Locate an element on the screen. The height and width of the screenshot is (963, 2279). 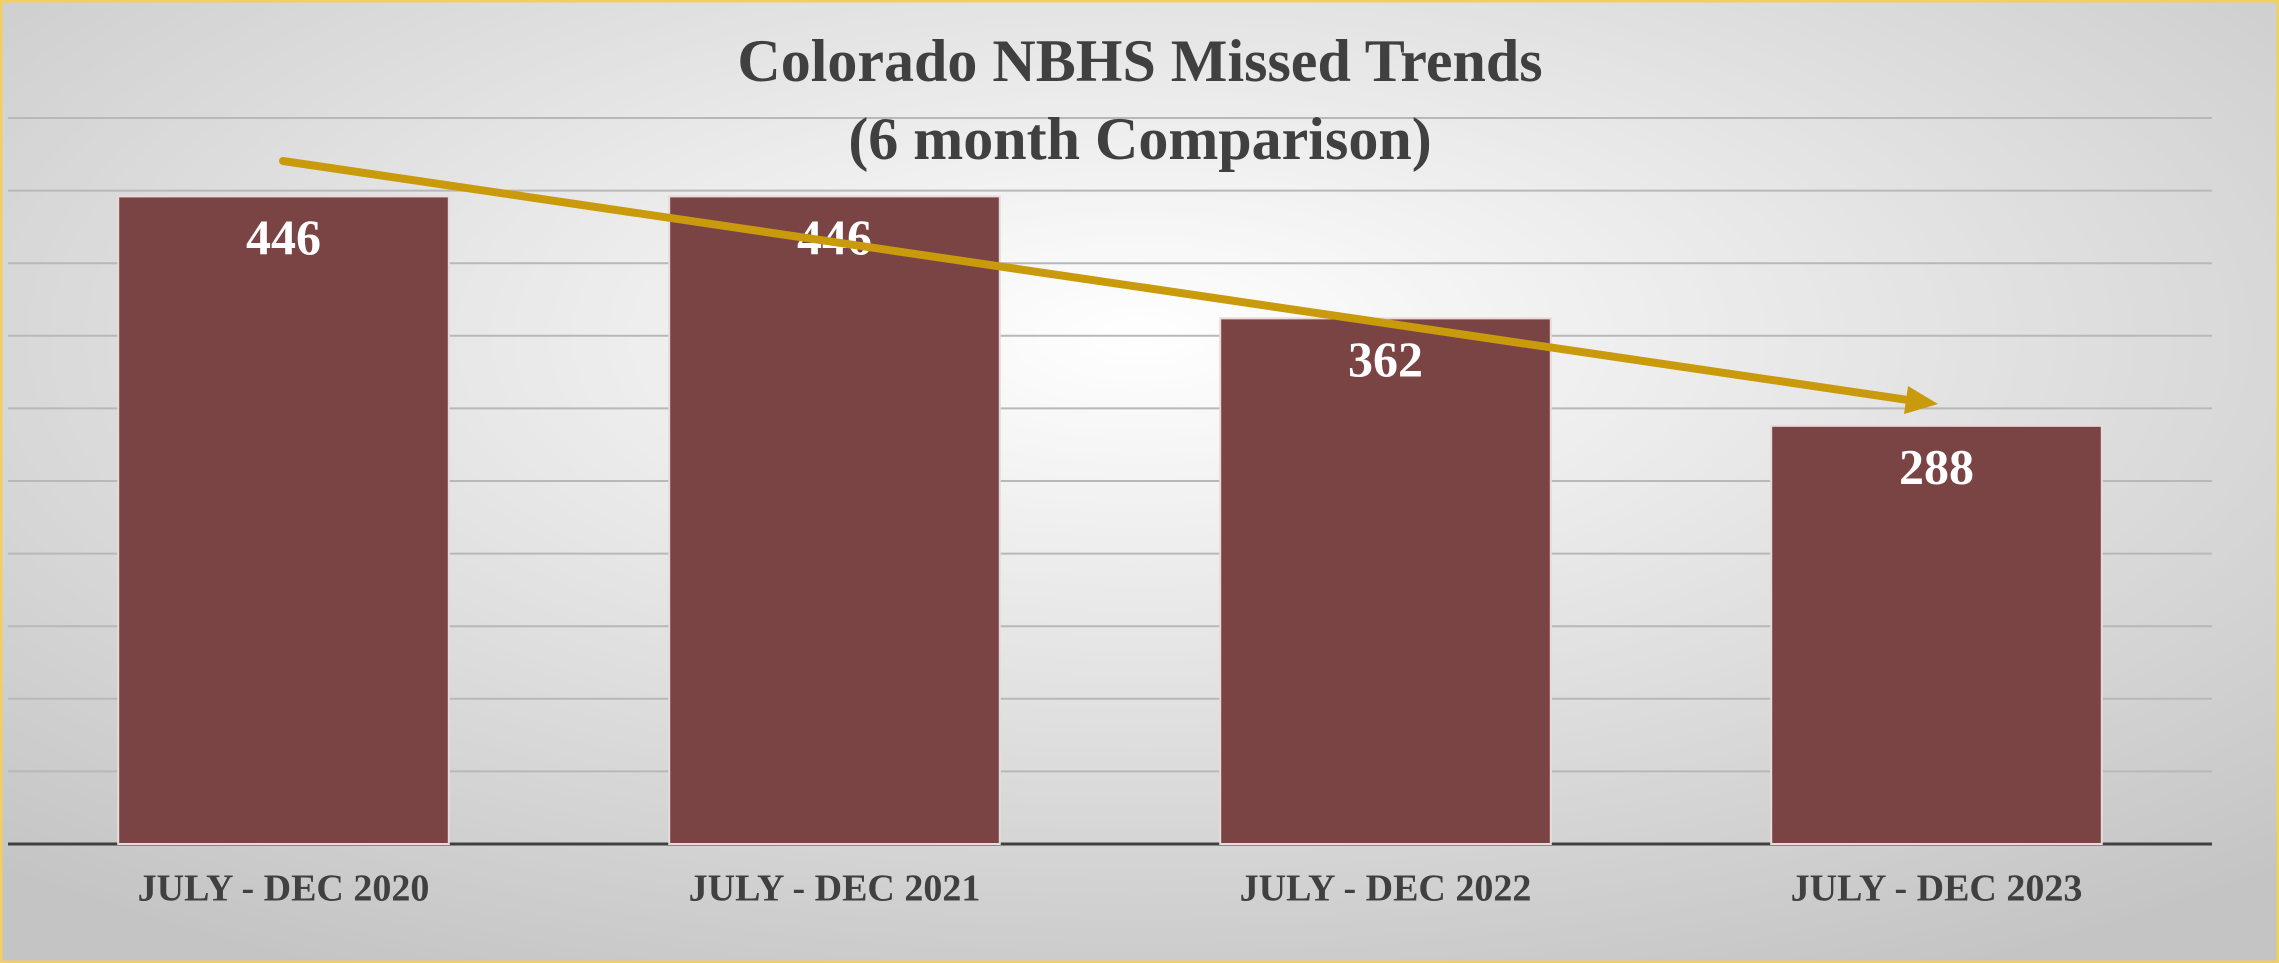
x-tick-label: JULY - DEC 2021 is located at coordinates (835, 889).